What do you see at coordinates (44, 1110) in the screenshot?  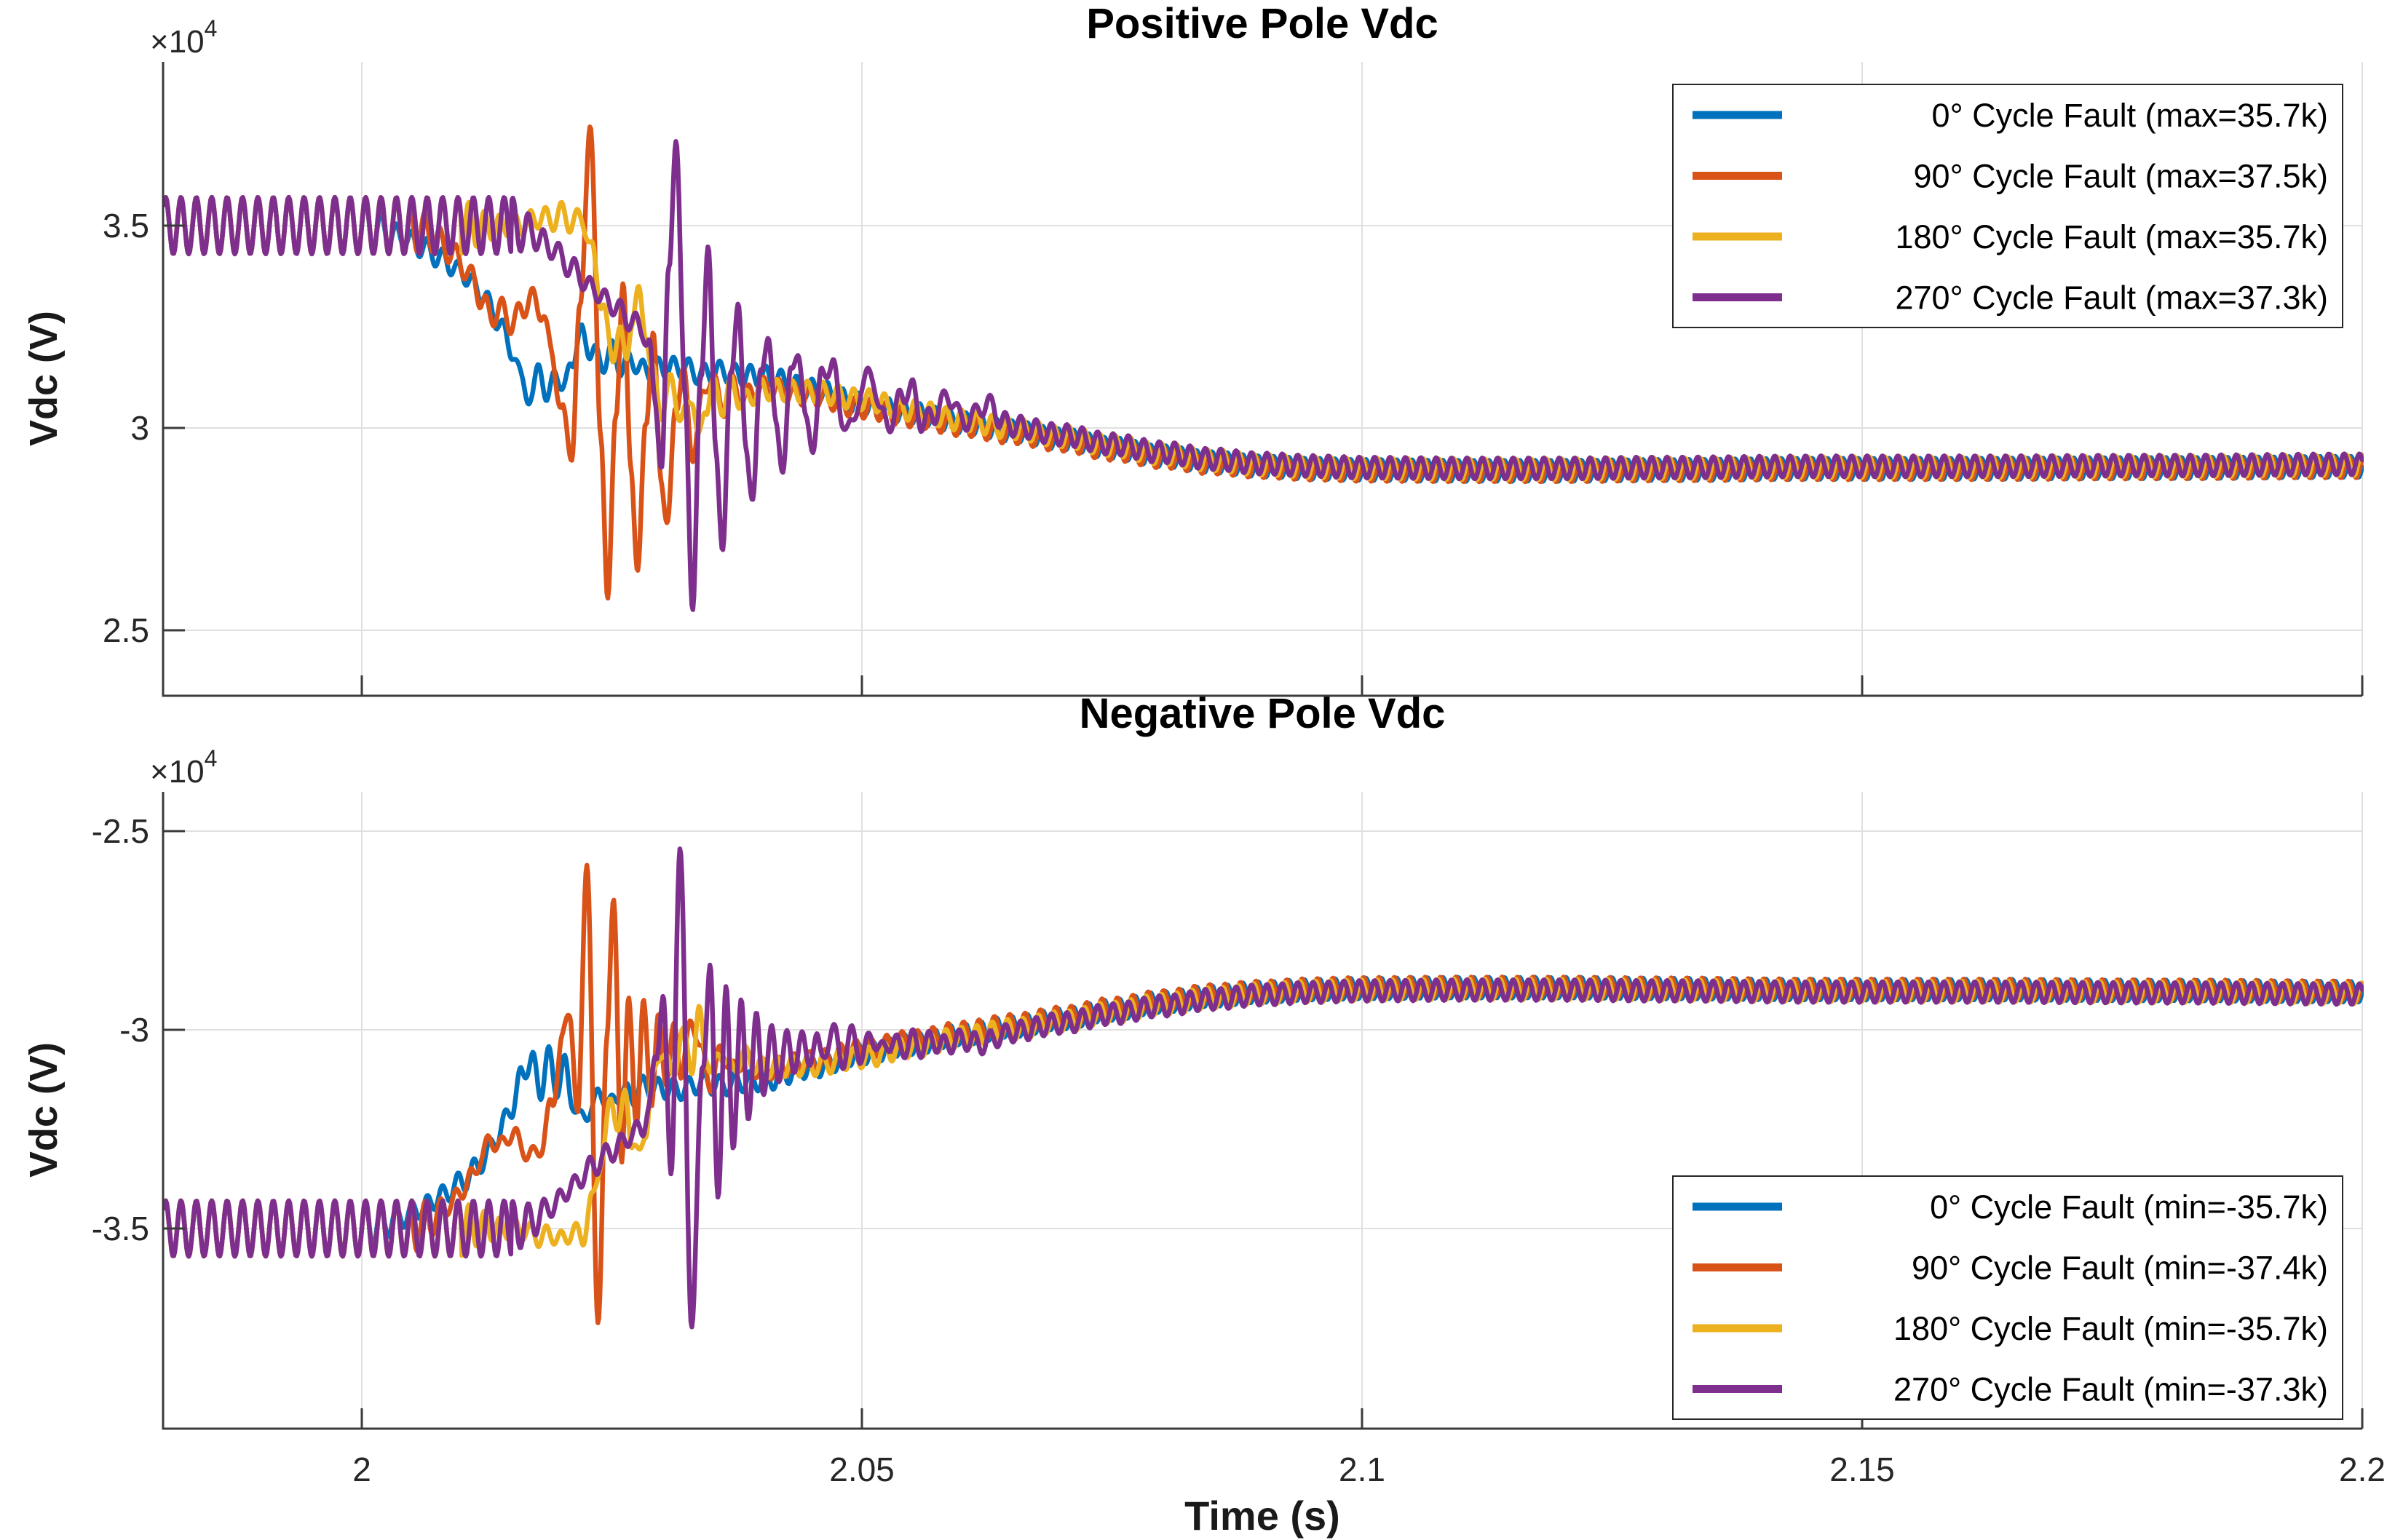 I see `negative-y-axis-label: Vdc (V)` at bounding box center [44, 1110].